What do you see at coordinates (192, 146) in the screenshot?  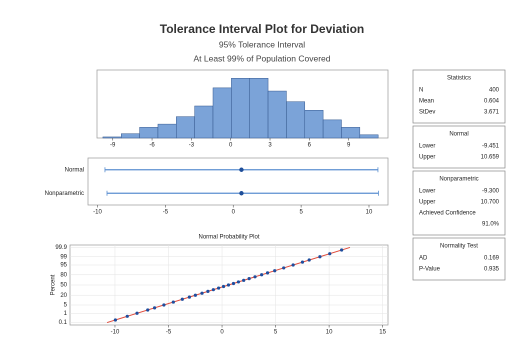 I see `x-tick-label: -3` at bounding box center [192, 146].